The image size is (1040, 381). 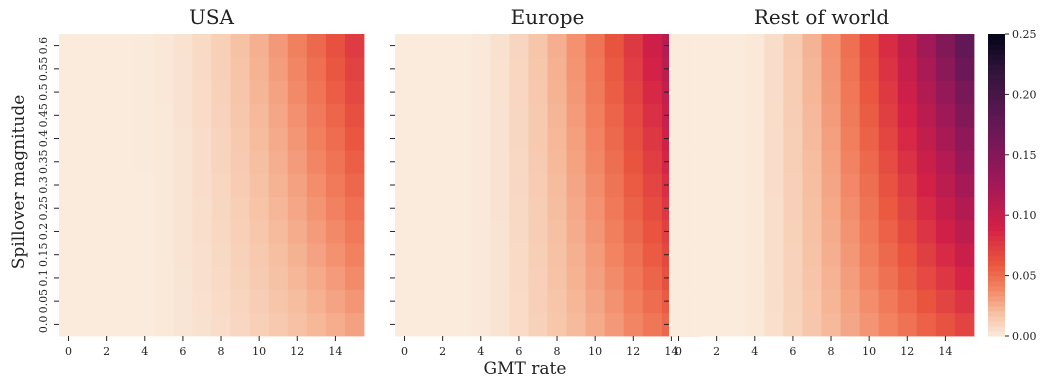 What do you see at coordinates (754, 351) in the screenshot?
I see `x-tick-label: 4` at bounding box center [754, 351].